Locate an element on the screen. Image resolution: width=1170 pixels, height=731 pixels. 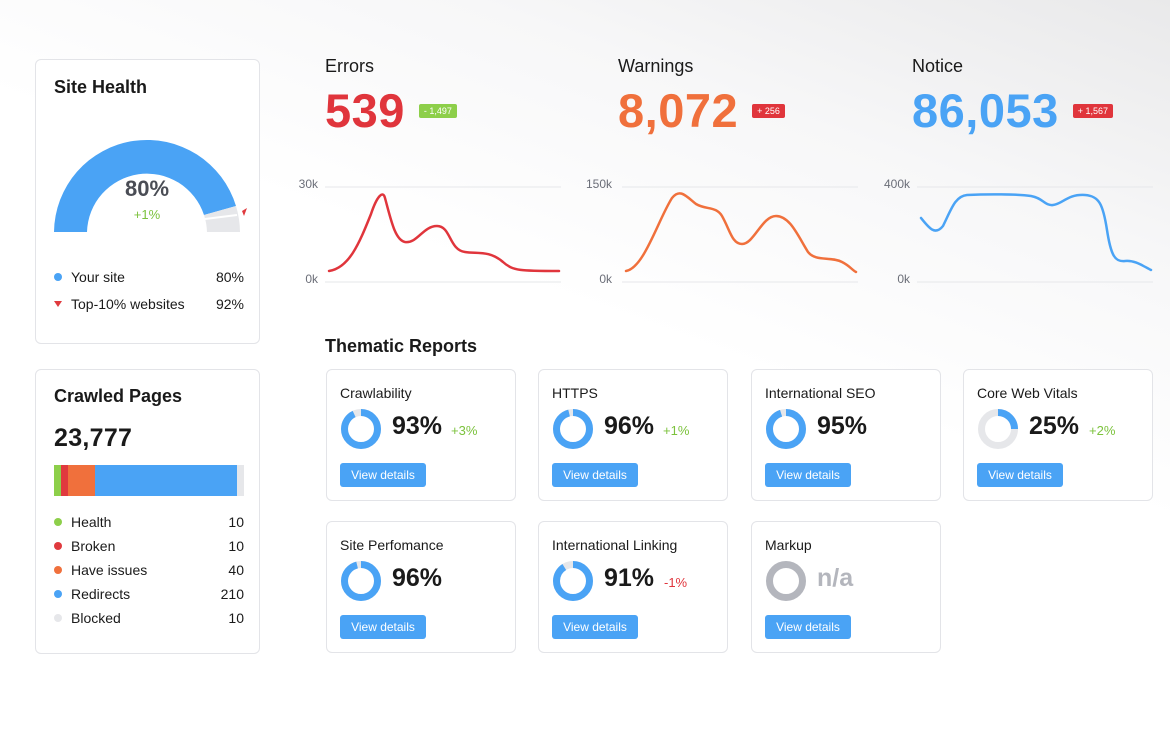
metric-label: Errors is located at coordinates (349, 66).